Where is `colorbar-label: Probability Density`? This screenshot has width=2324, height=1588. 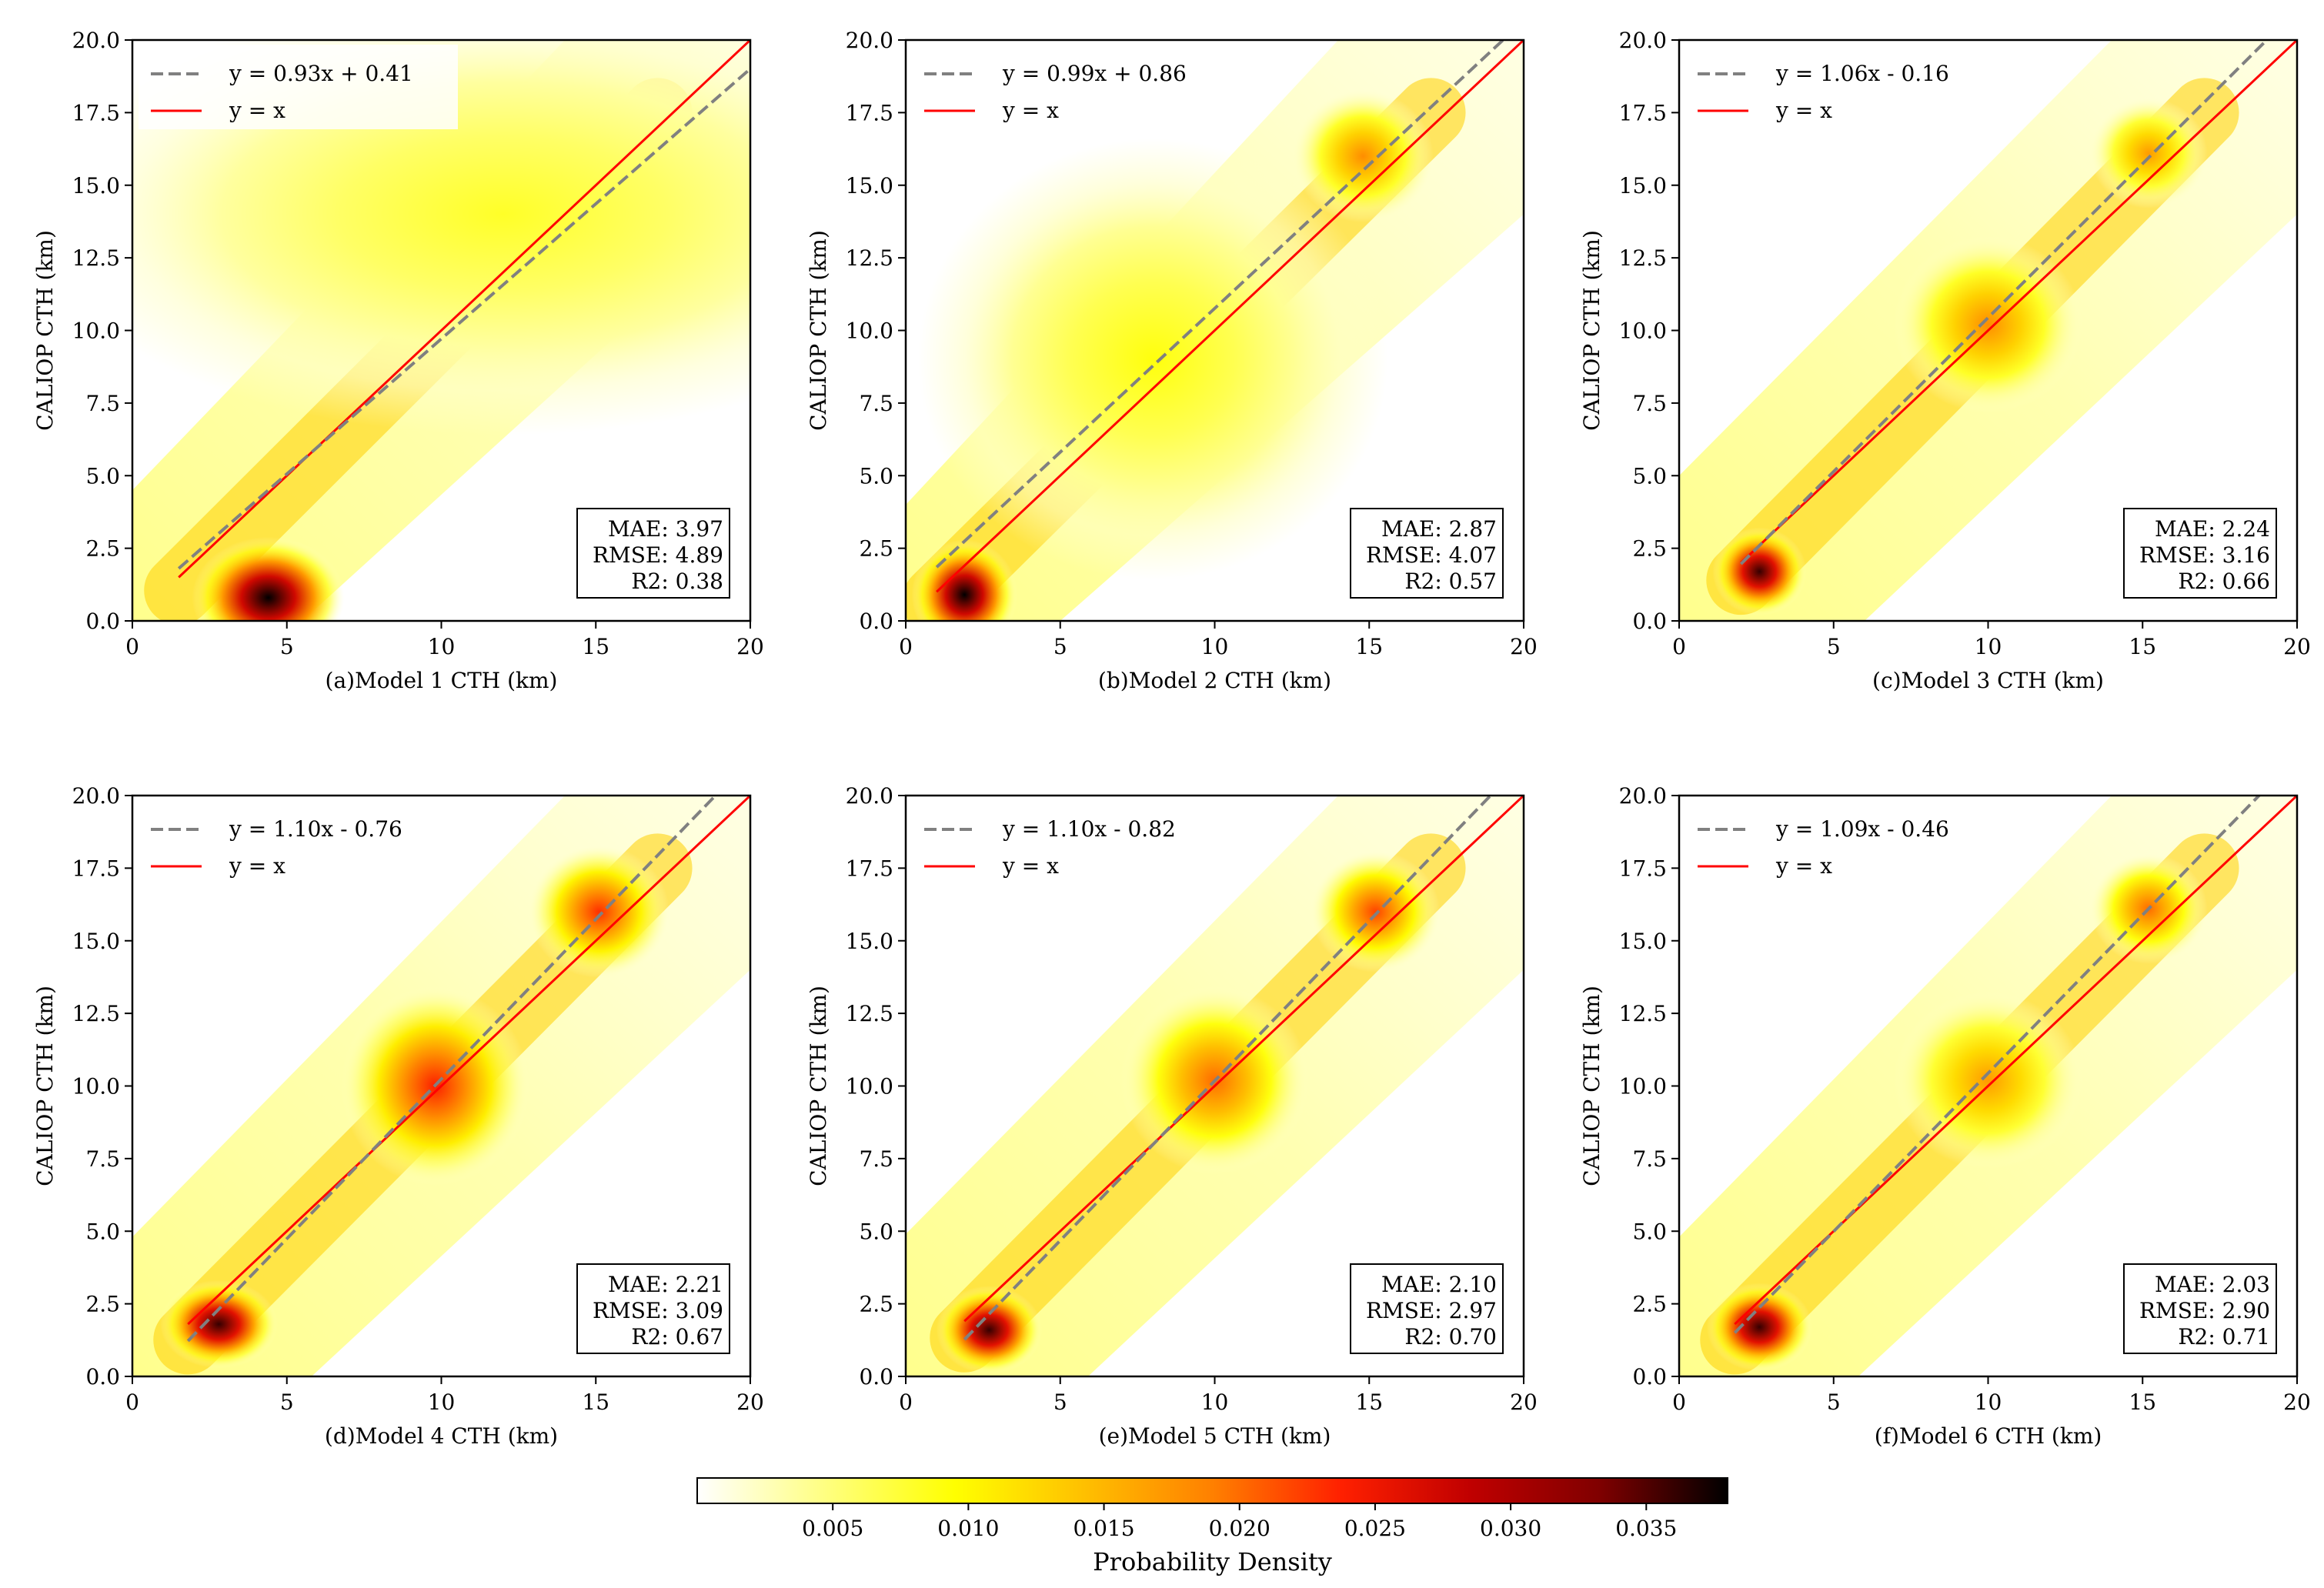
colorbar-label: Probability Density is located at coordinates (1212, 1561).